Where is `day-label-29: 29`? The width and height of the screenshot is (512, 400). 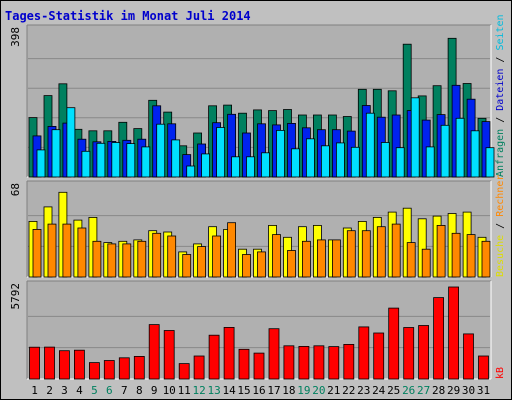 day-label-29: 29 is located at coordinates (453, 390).